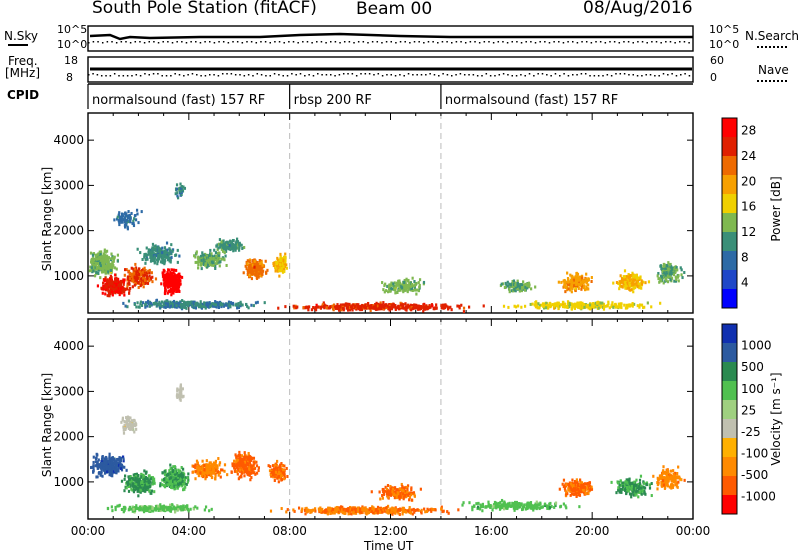 The width and height of the screenshot is (800, 554). Describe the element at coordinates (390, 531) in the screenshot. I see `x-tick-label: 12:00` at that location.